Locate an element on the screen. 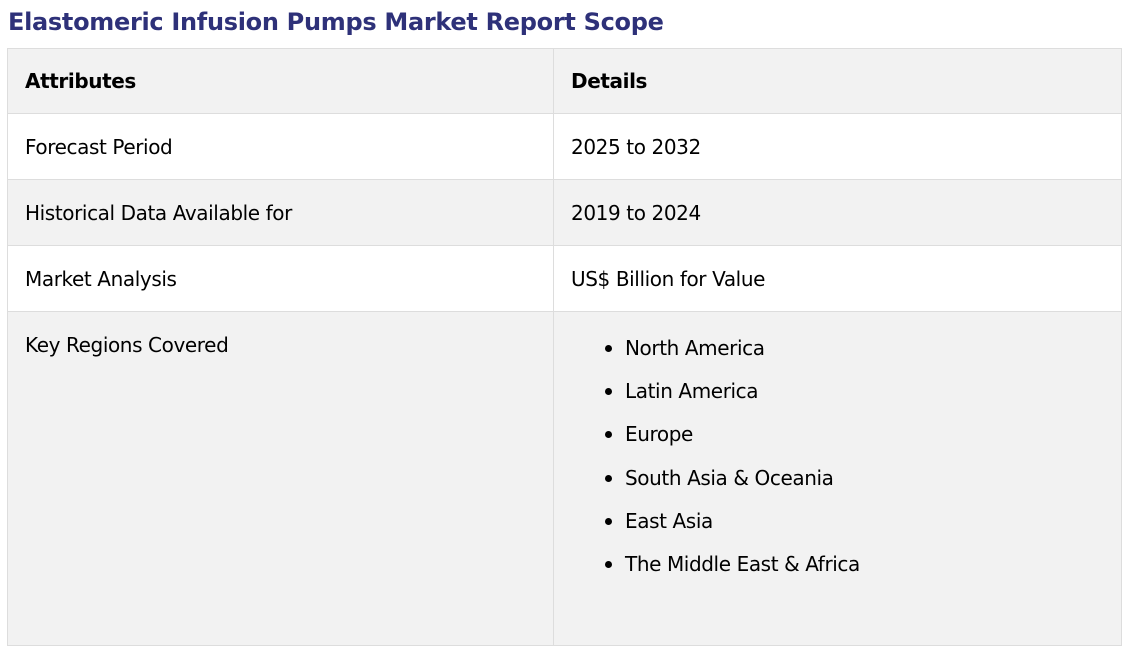 This screenshot has width=1126, height=646. table-row: Forecast Period 2025 to 2032 is located at coordinates (564, 146).